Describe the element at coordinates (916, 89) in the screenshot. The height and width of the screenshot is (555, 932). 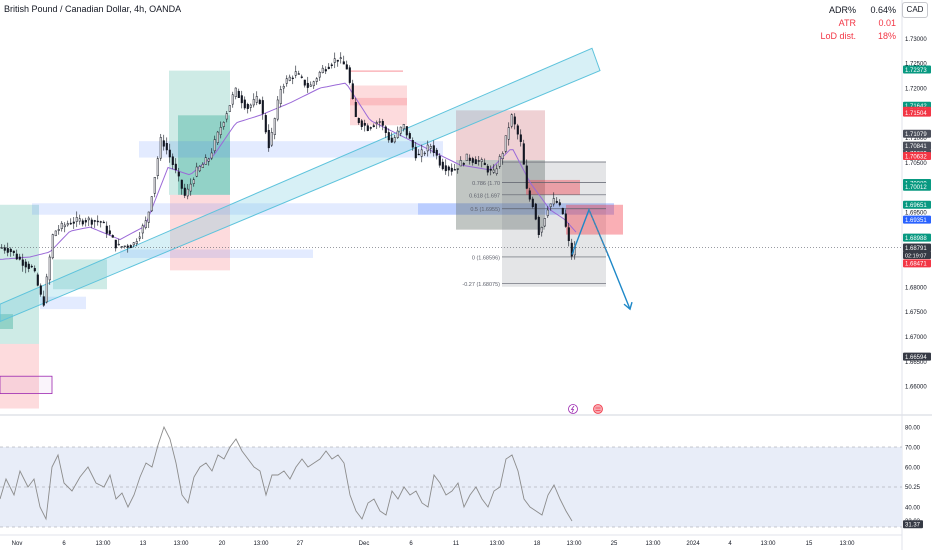
I see `price-tick: 1.72000` at that location.